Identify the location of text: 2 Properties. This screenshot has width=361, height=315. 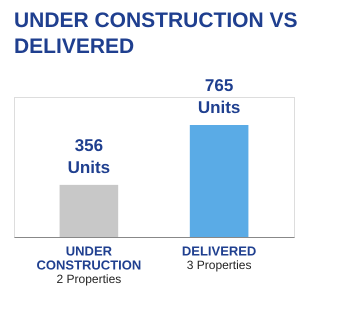
(89, 279).